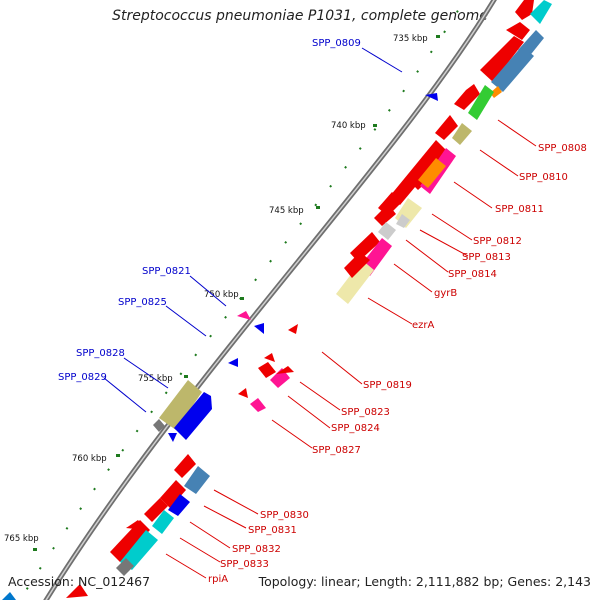  I want to click on gene-small-fwd, so click(172, 437).